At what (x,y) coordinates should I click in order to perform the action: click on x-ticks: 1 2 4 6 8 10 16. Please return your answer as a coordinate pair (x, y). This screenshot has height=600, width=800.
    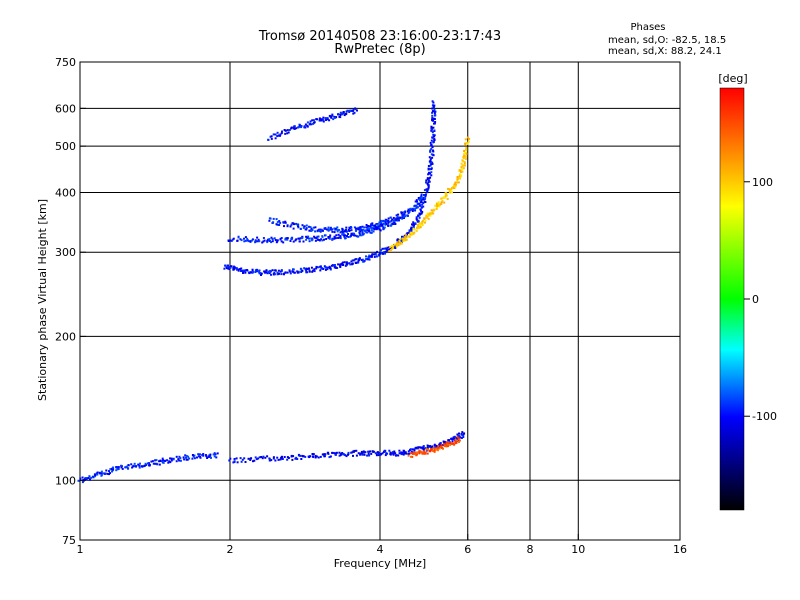
    Looking at the image, I should click on (382, 545).